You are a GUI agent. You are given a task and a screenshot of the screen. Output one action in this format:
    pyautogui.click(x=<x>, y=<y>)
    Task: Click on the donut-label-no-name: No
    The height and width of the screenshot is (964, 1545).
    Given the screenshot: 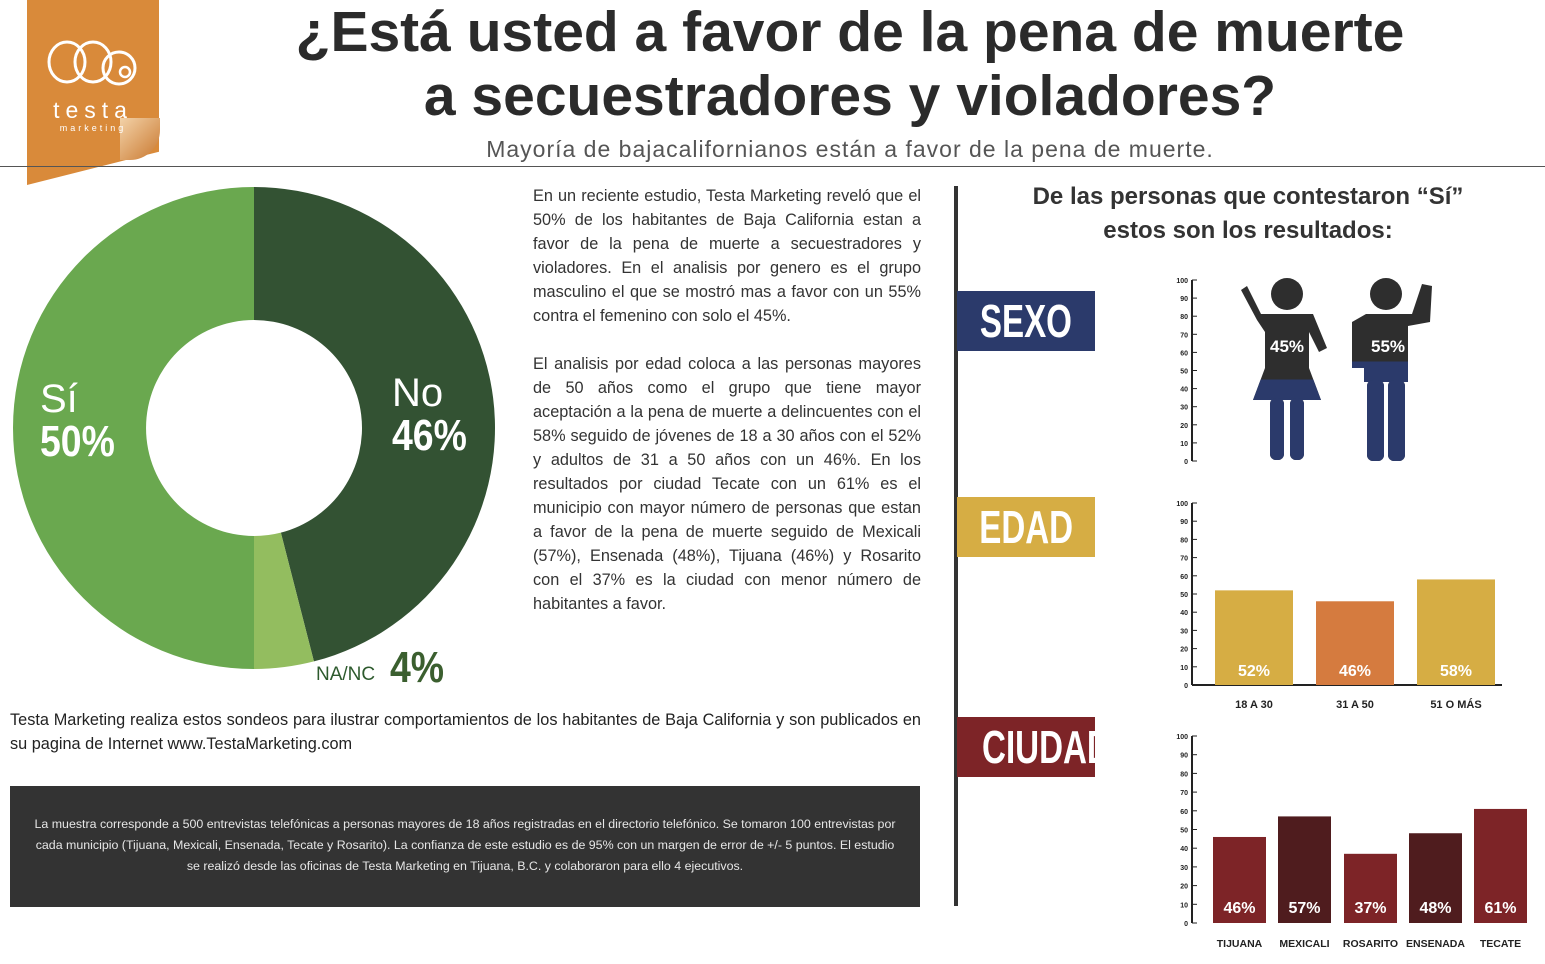 What is the action you would take?
    pyautogui.click(x=418, y=393)
    